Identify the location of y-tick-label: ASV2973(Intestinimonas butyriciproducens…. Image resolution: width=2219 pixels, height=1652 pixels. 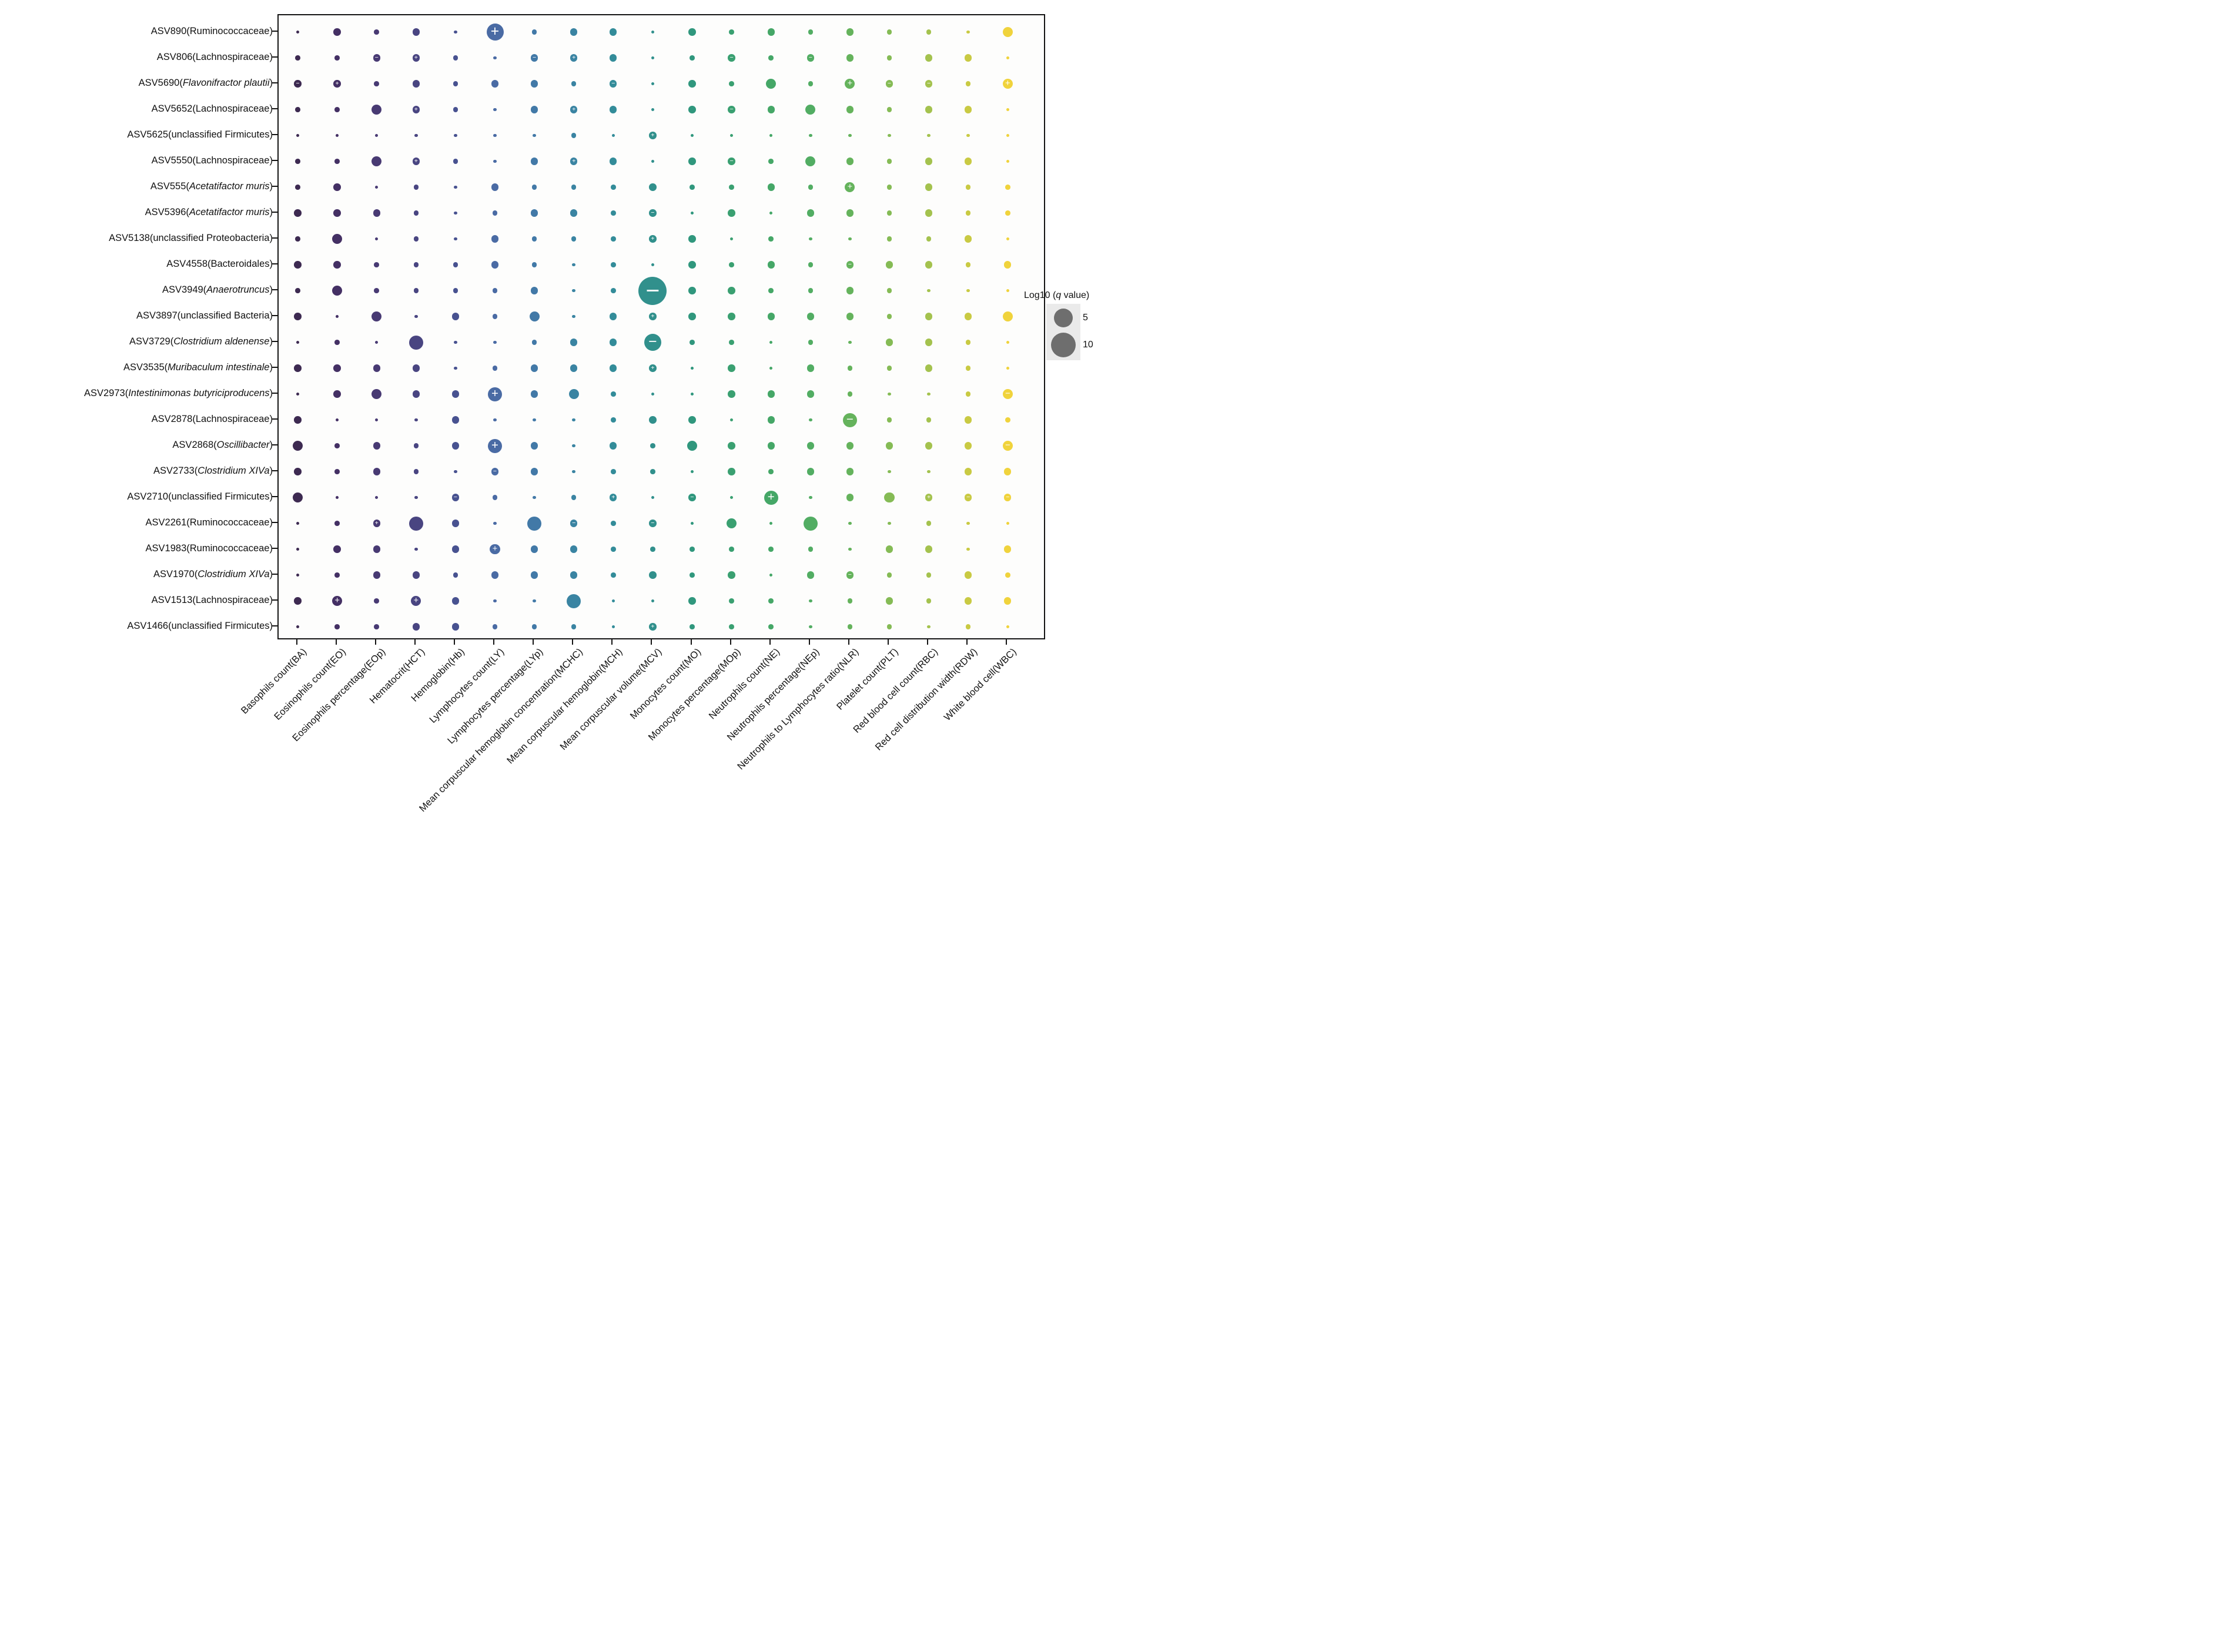
(178, 392).